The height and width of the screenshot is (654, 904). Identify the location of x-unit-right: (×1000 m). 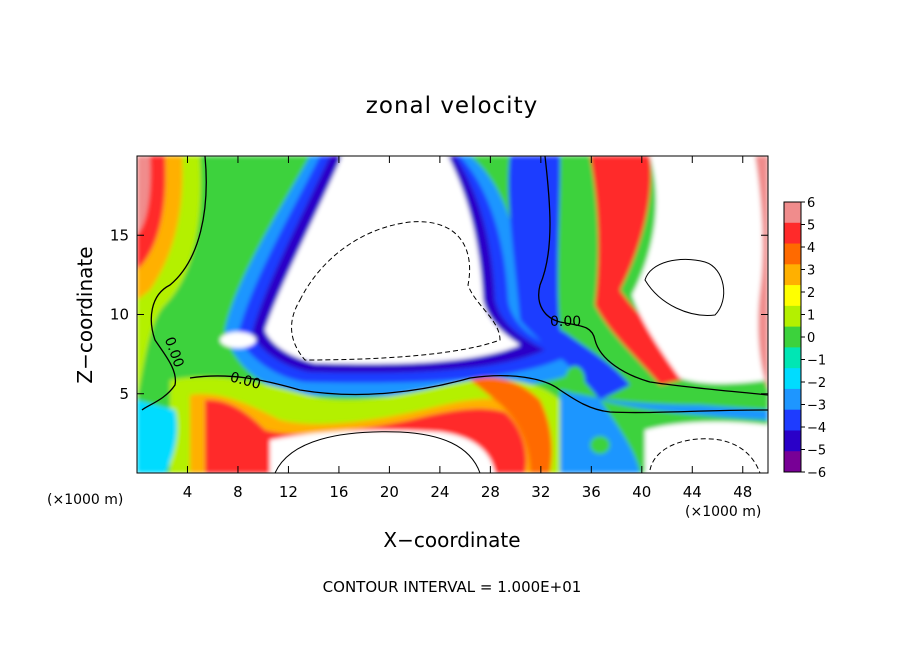
(723, 512).